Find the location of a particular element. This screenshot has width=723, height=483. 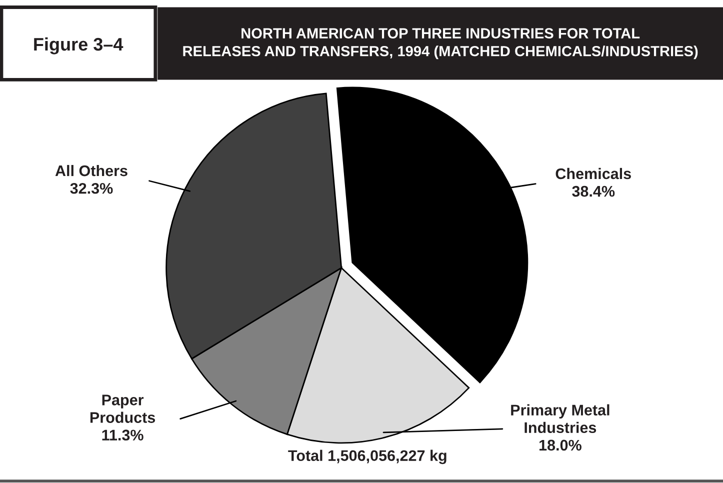

legend-label: Paper Products is located at coordinates (123, 408).